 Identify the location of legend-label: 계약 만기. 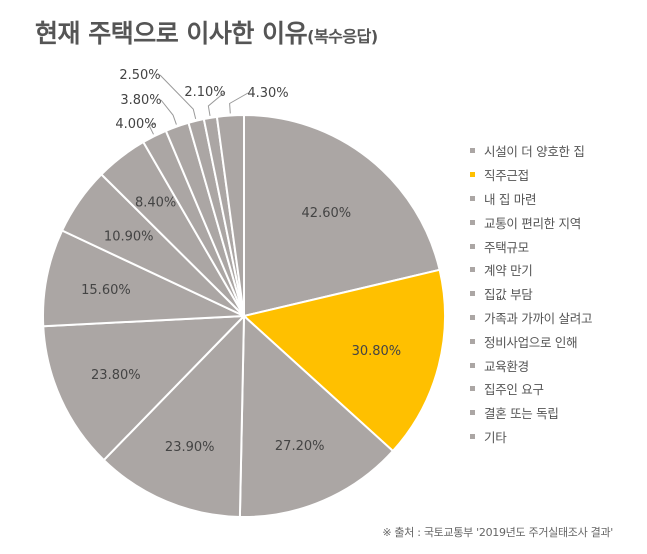
(508, 271).